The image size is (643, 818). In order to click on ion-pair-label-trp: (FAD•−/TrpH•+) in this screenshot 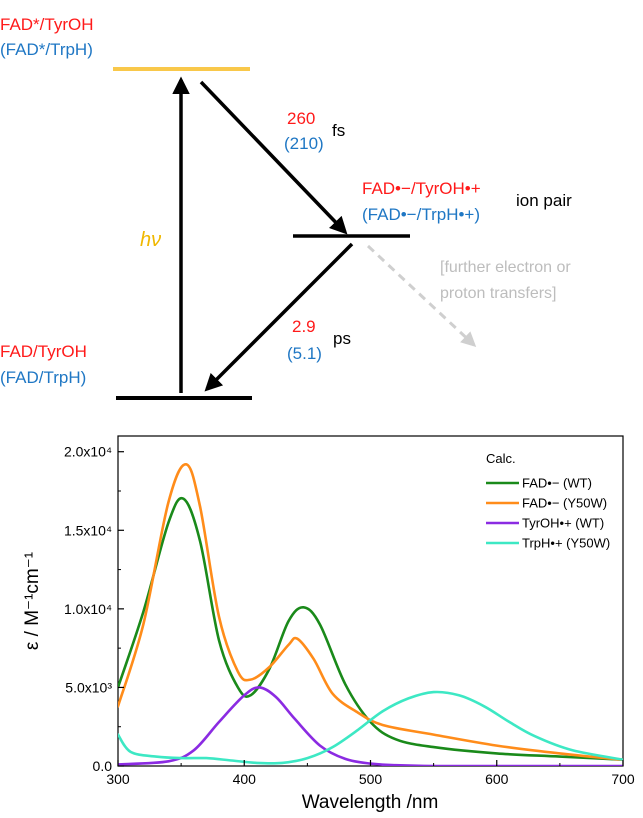, I will do `click(421, 214)`.